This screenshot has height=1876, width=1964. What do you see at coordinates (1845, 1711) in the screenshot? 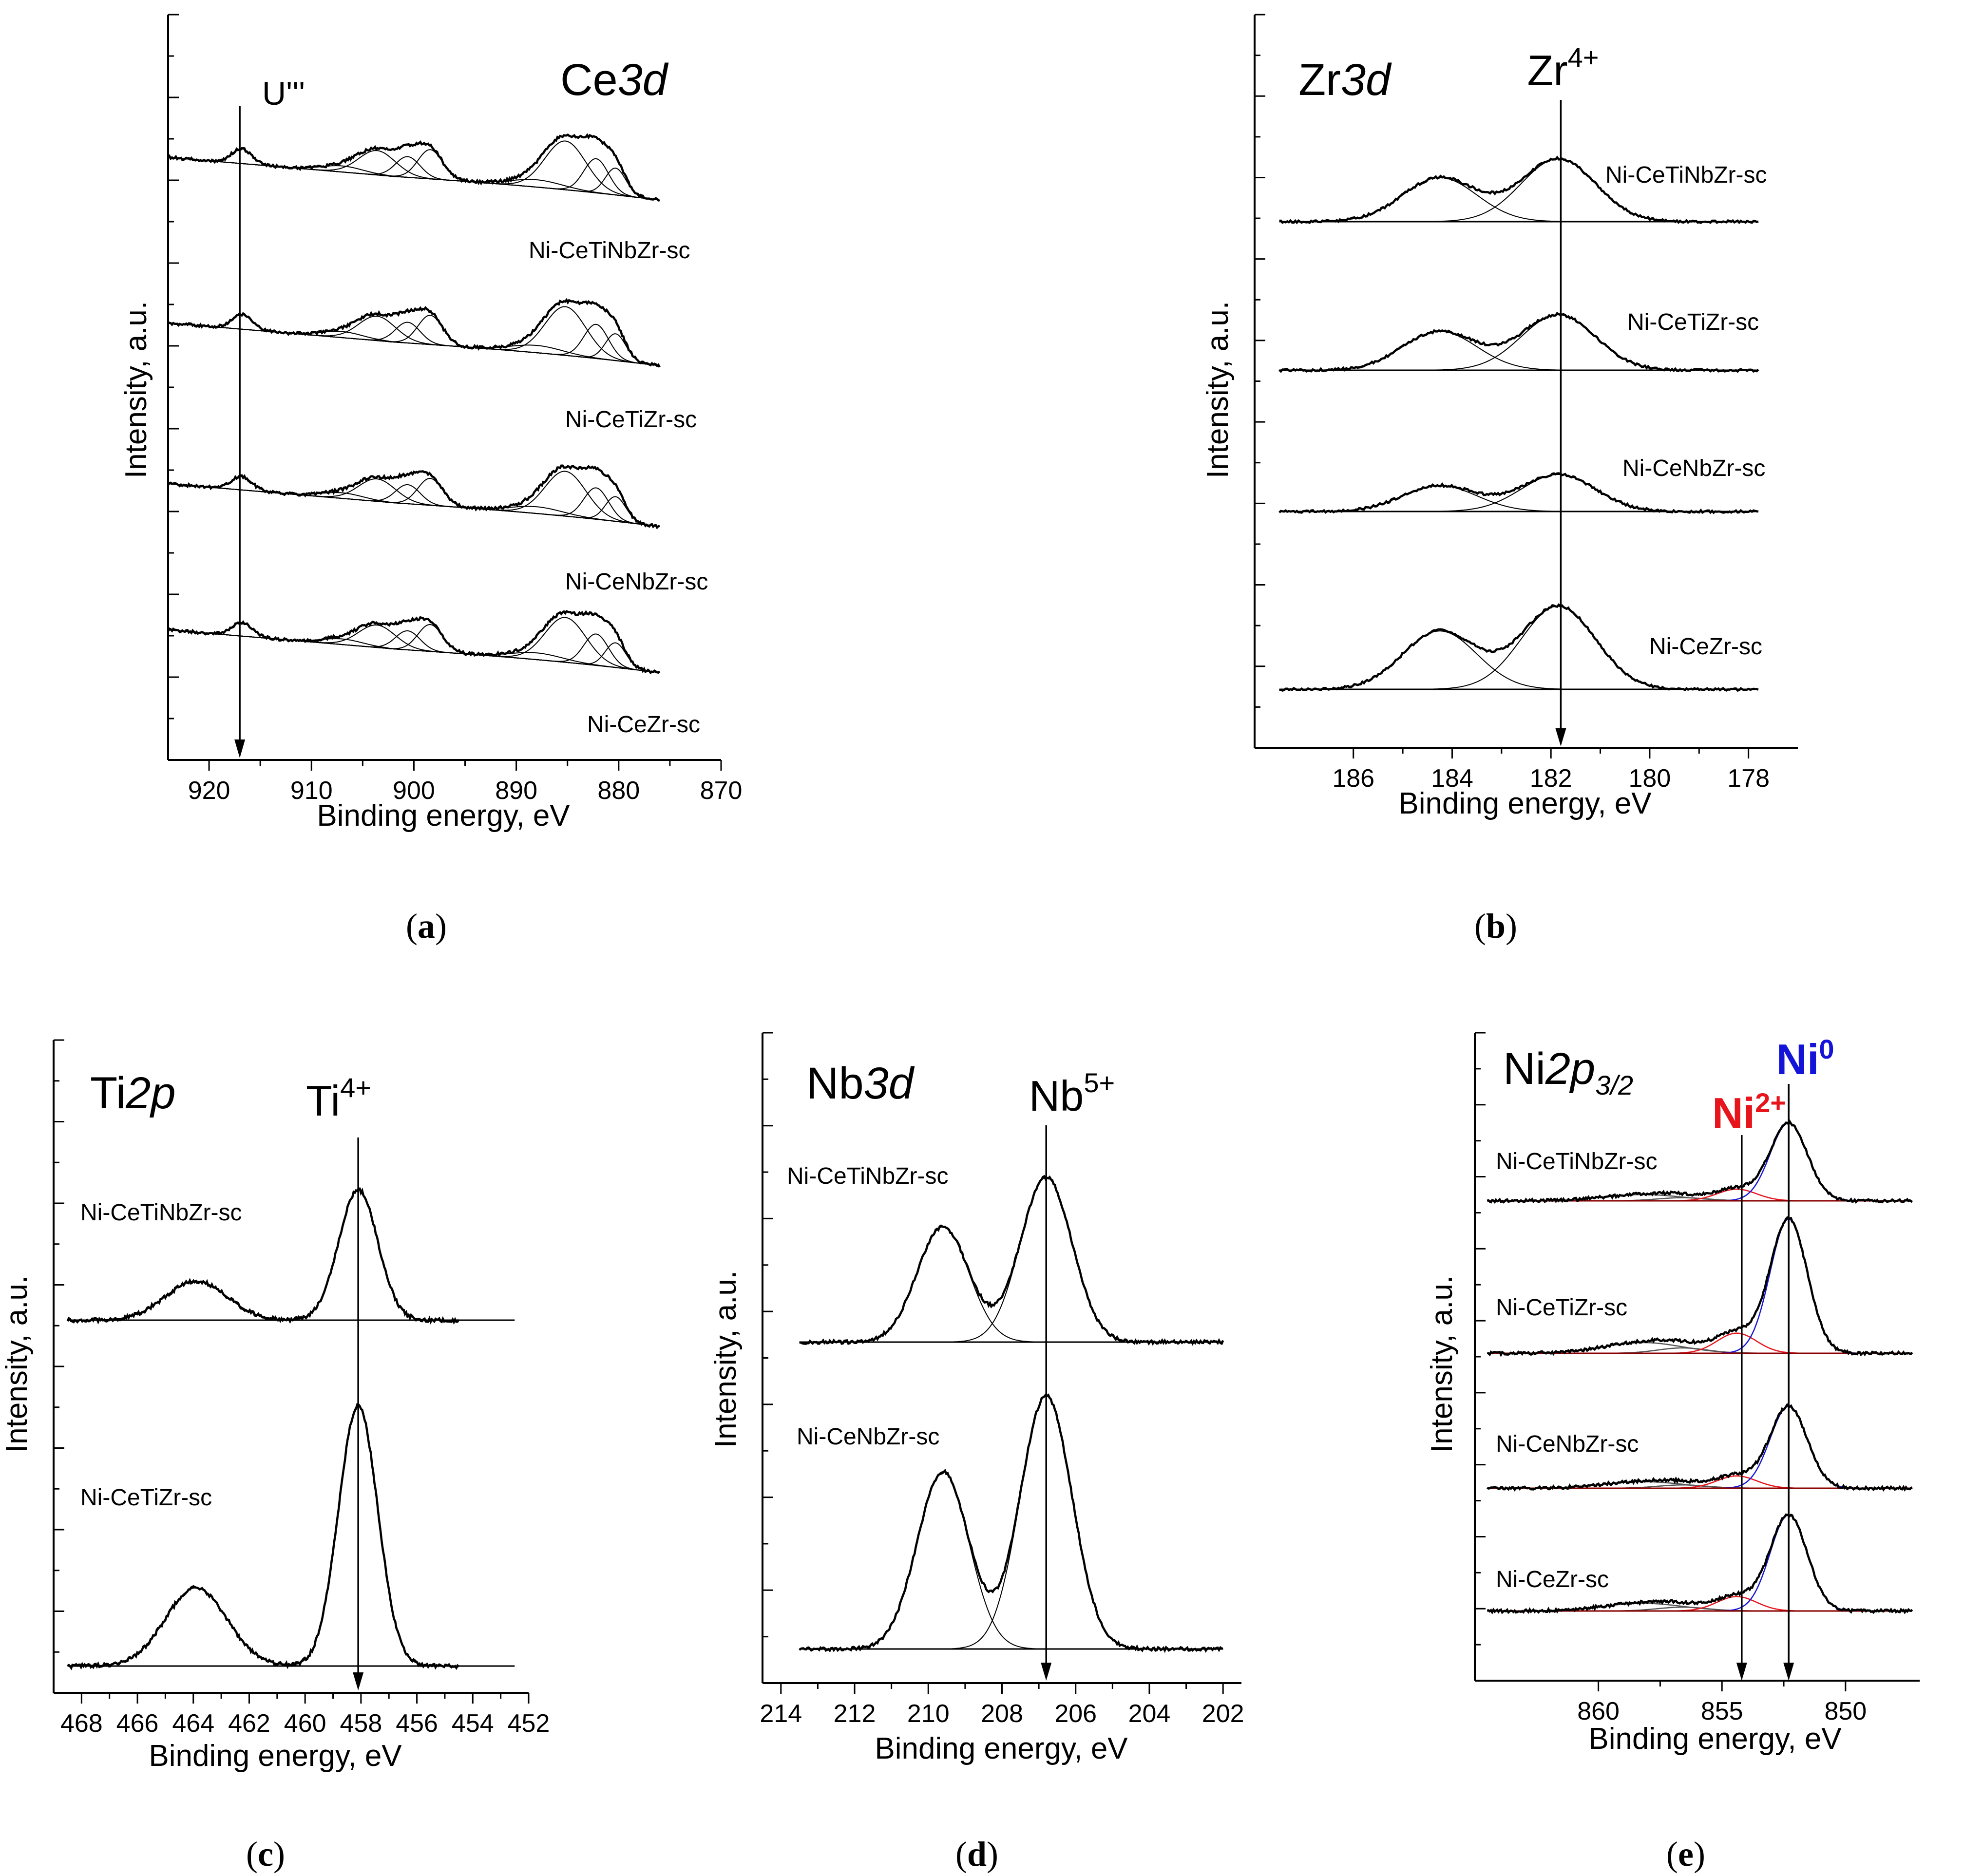
I see `panel-e-x-tick-label: 850` at bounding box center [1845, 1711].